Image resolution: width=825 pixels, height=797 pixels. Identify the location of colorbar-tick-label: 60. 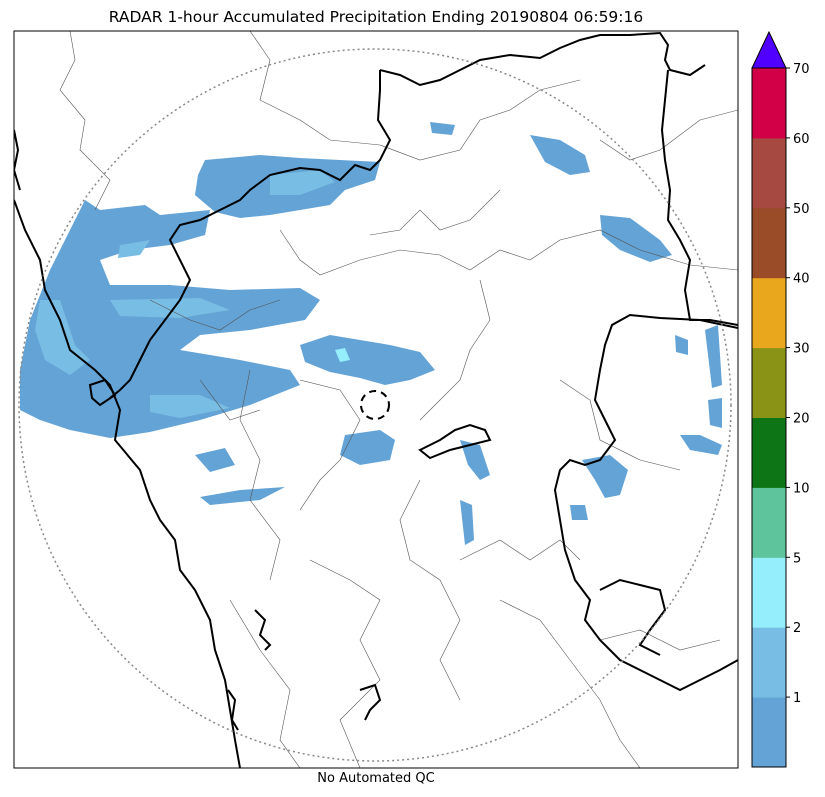
(801, 139).